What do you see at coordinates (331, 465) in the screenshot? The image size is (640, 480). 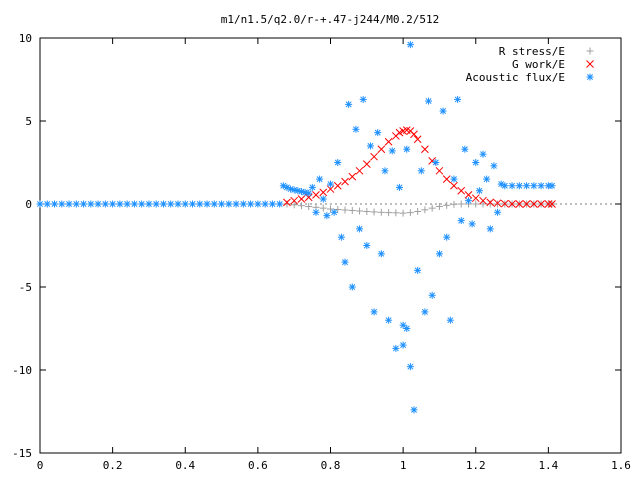 I see `x-tick-label: 0.8` at bounding box center [331, 465].